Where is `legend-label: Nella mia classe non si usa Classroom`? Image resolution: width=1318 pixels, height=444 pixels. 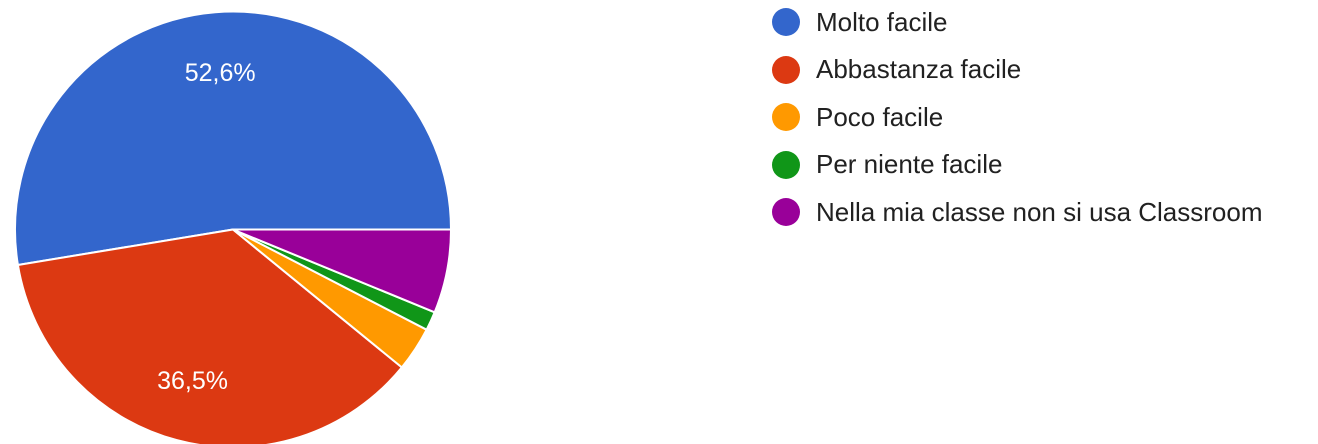
legend-label: Nella mia classe non si usa Classroom is located at coordinates (1039, 211).